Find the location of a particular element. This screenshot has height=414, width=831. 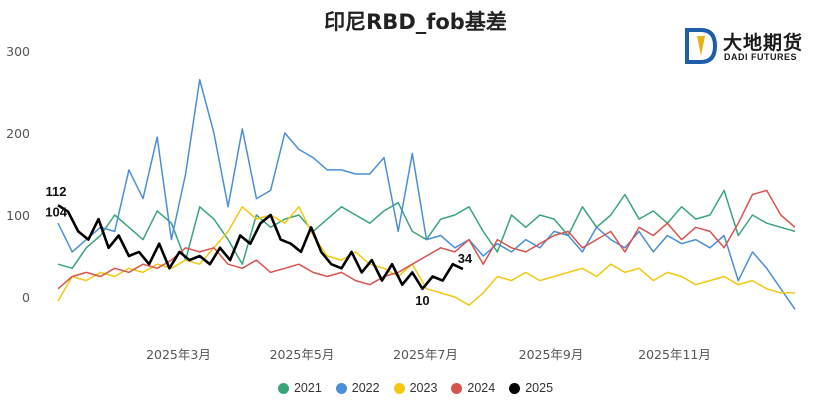

legend-item-2021: 2021 is located at coordinates (299, 388).